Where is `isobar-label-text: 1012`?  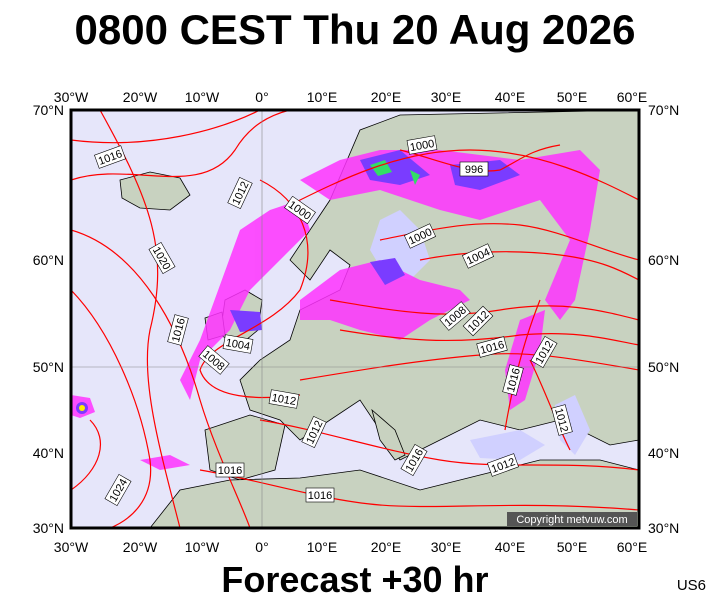
isobar-label-text: 1012 is located at coordinates (284, 400).